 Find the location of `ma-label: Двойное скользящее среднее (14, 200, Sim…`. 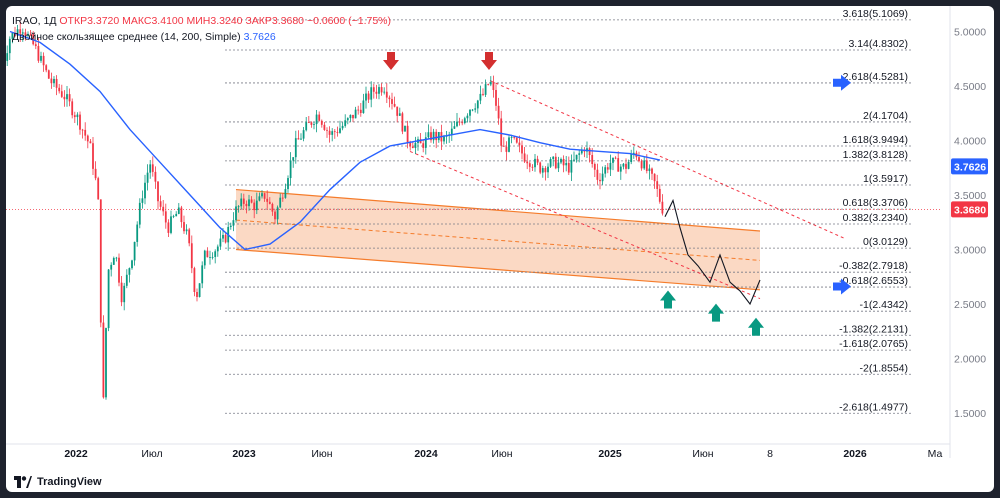

ma-label: Двойное скользящее среднее (14, 200, Sim… is located at coordinates (126, 37).